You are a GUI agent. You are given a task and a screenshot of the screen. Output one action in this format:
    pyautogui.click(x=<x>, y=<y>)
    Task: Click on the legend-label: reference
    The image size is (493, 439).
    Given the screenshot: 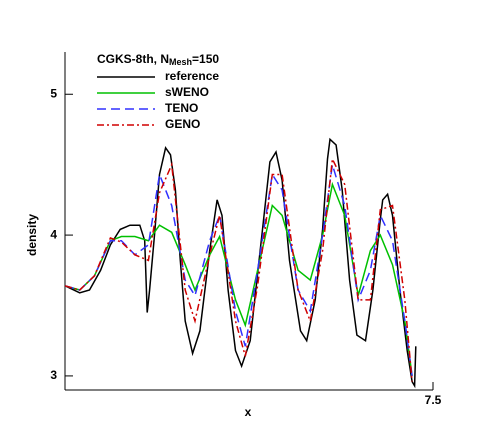 What is the action you would take?
    pyautogui.click(x=192, y=76)
    